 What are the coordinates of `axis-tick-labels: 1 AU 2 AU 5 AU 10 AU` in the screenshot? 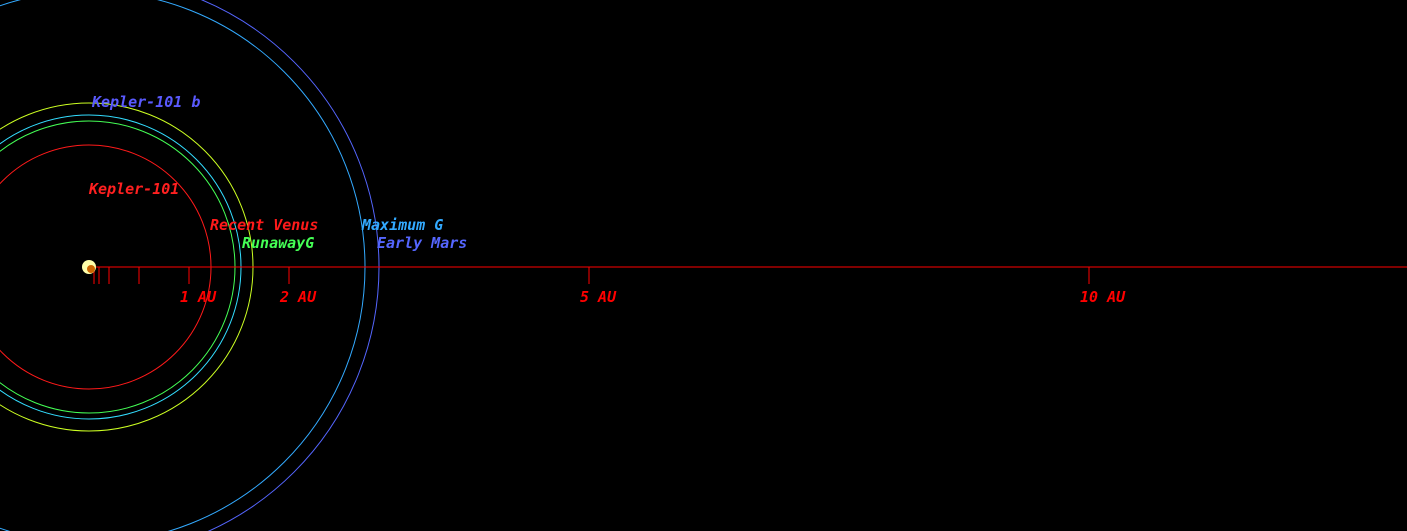 It's located at (653, 297).